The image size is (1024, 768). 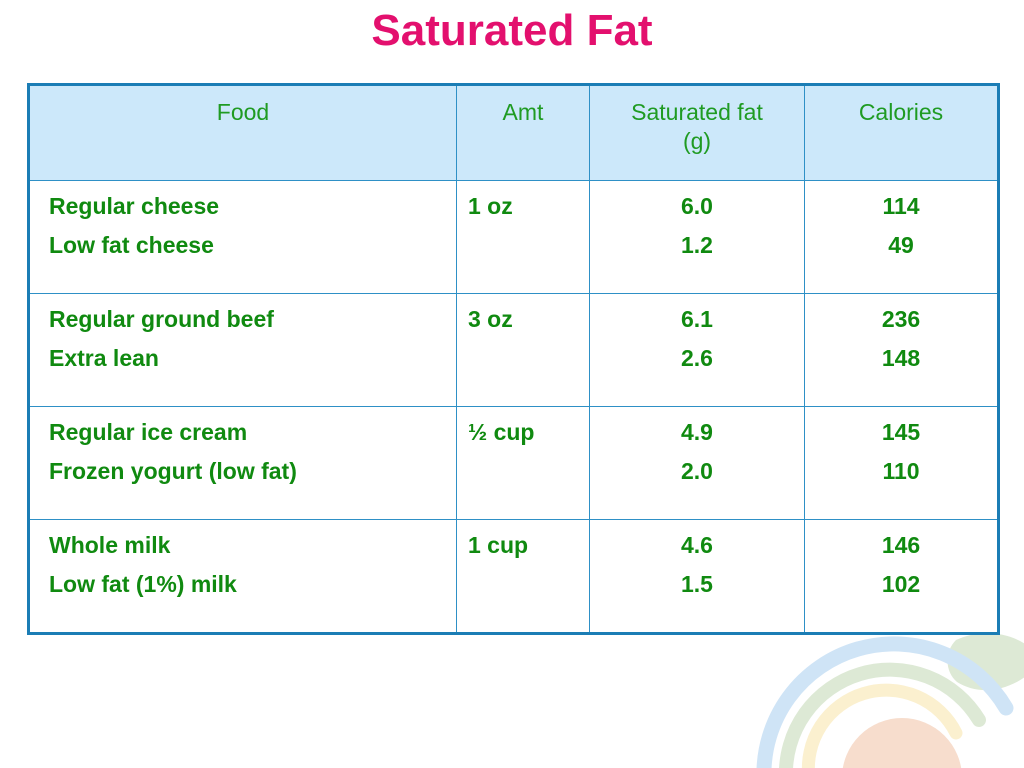 I want to click on cell-food: Regular cheese Low fat cheese, so click(x=243, y=237).